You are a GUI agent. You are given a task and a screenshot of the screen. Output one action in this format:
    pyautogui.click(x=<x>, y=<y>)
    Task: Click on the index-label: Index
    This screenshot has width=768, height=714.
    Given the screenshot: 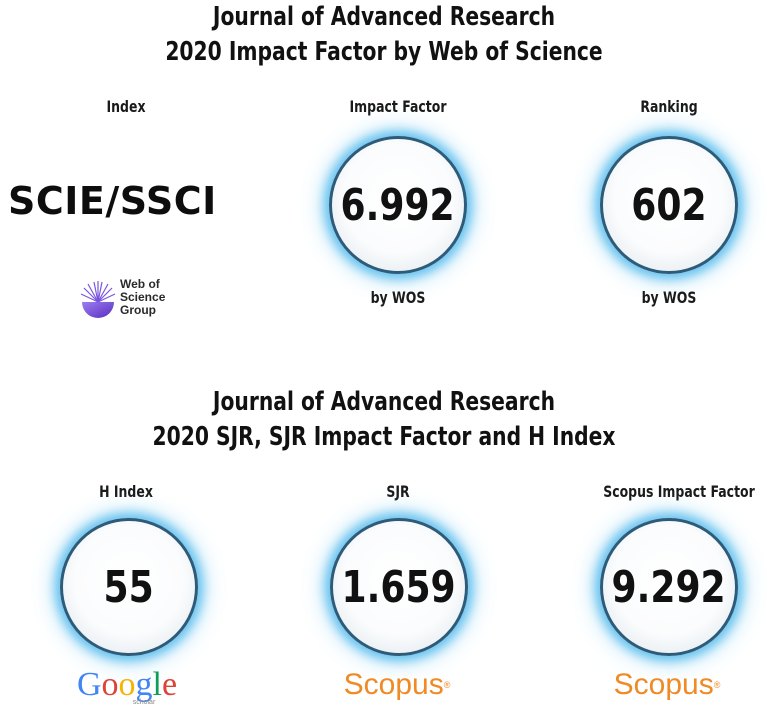 What is the action you would take?
    pyautogui.click(x=126, y=106)
    